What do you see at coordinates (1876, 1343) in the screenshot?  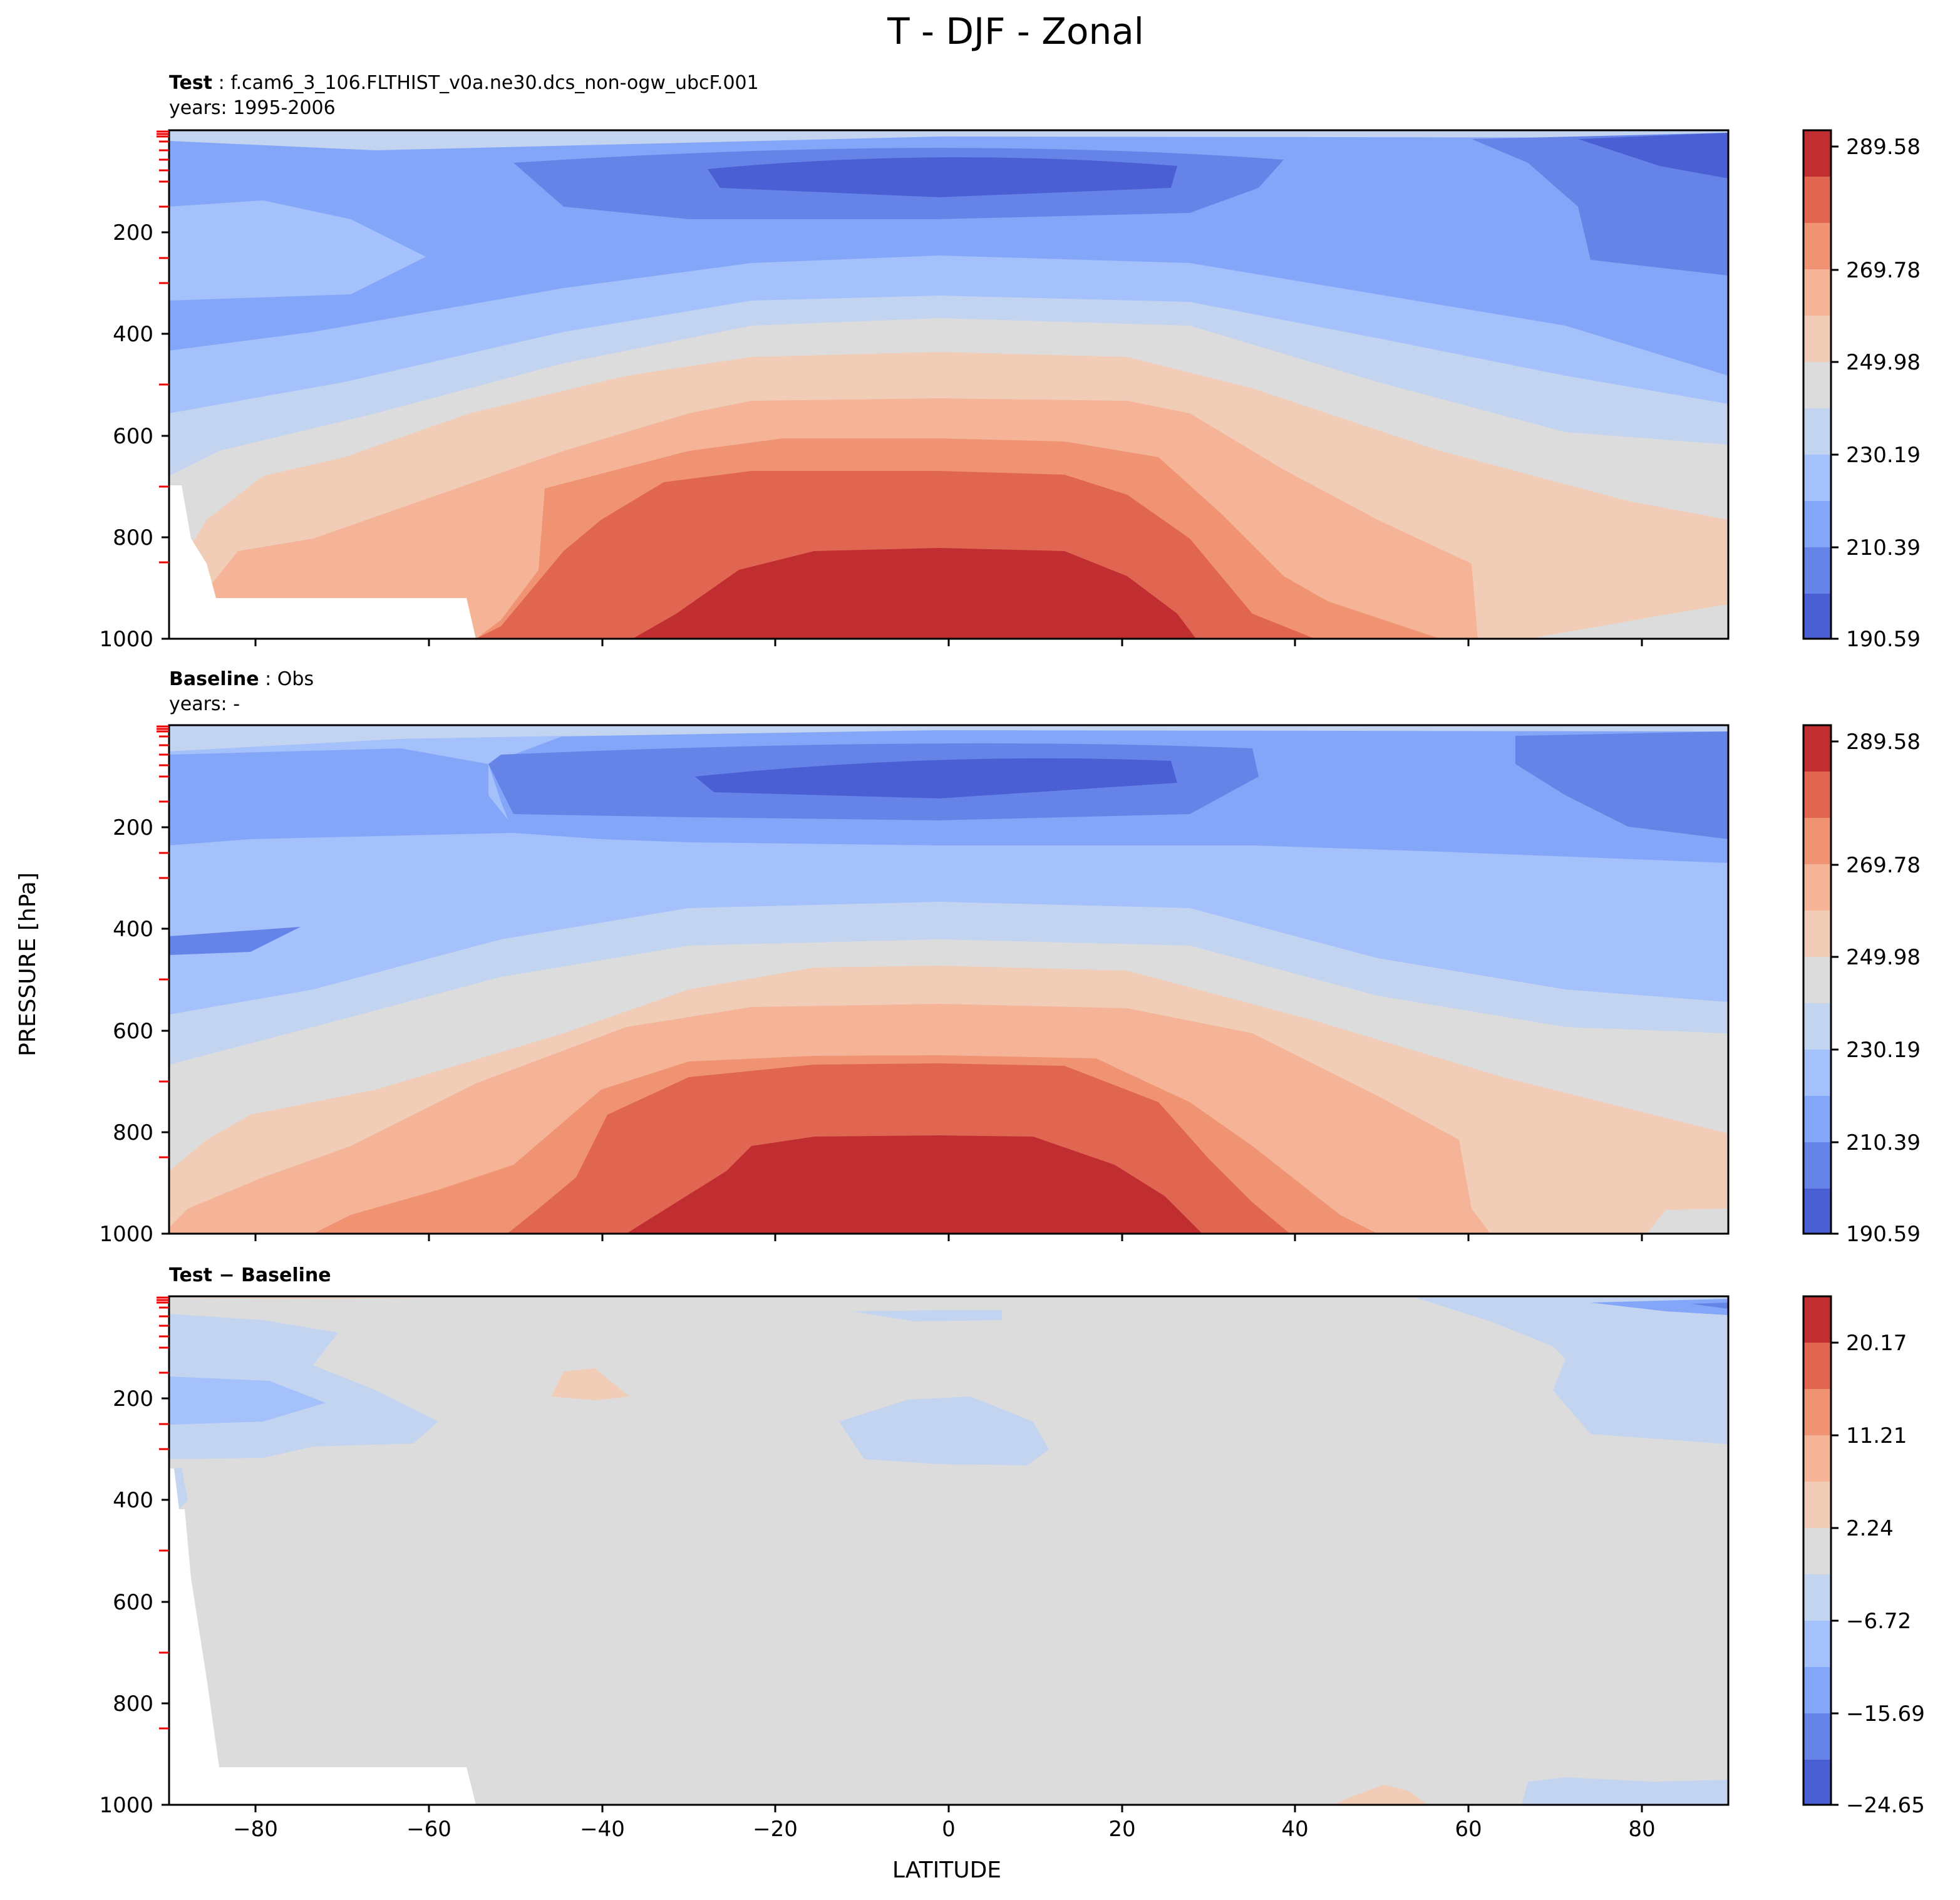 I see `colorbar-tick-label: 20.17` at bounding box center [1876, 1343].